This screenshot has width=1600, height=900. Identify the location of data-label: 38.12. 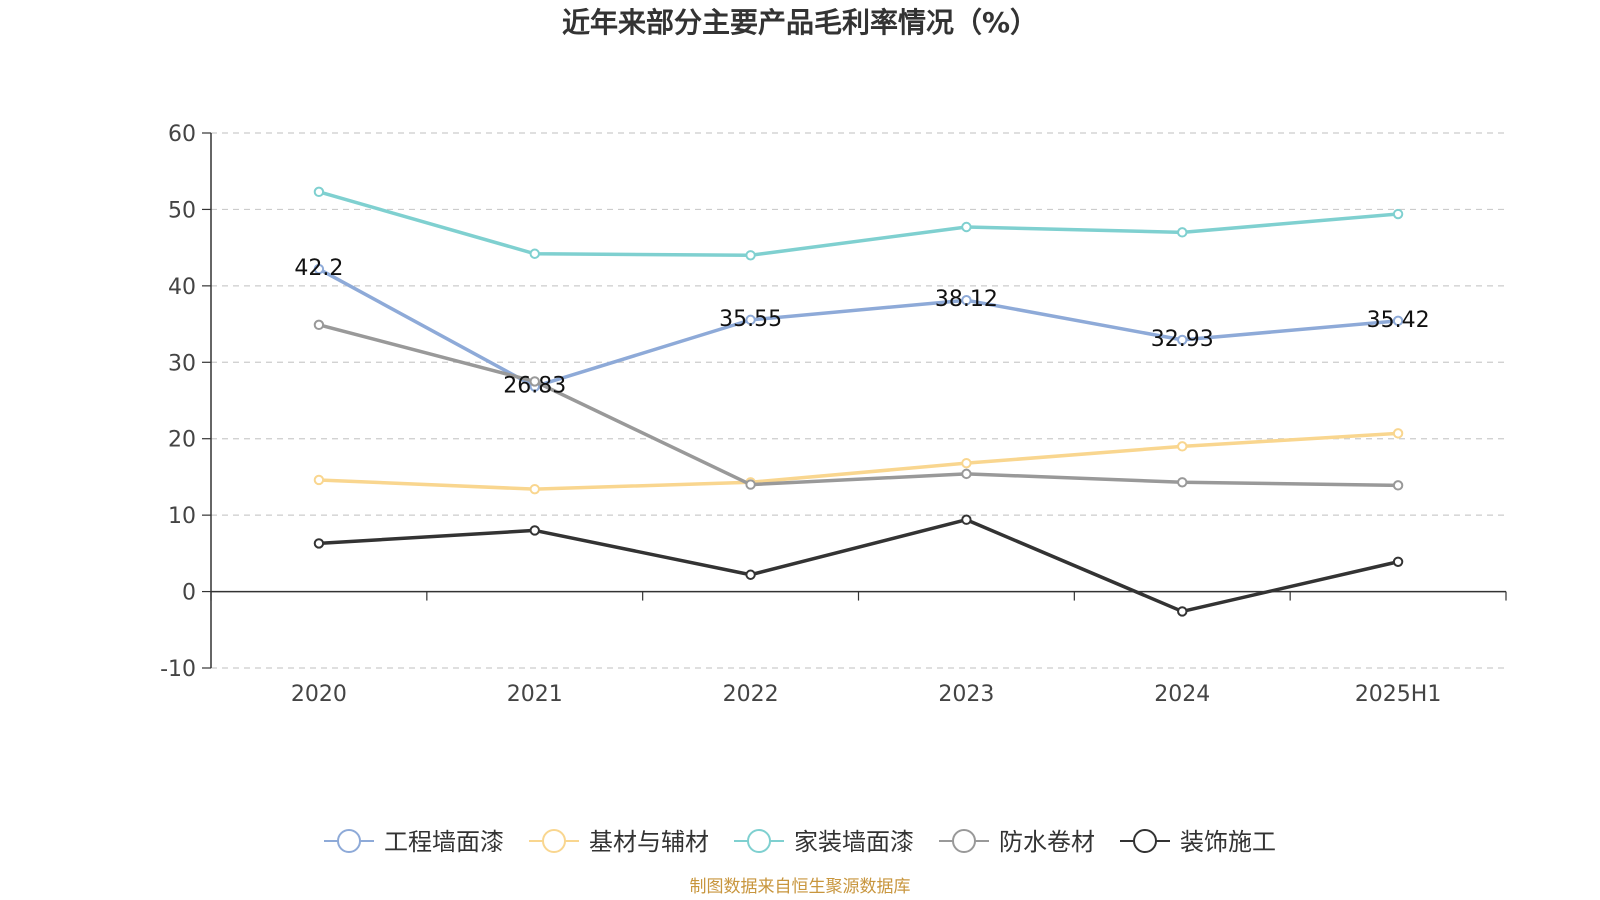
(966, 299).